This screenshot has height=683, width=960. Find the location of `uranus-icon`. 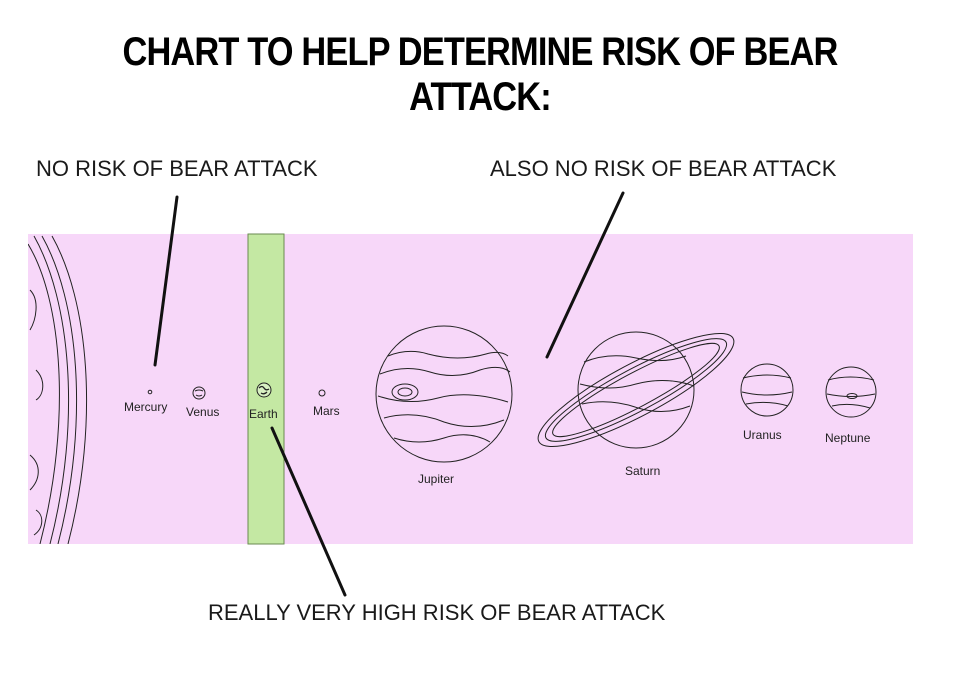

uranus-icon is located at coordinates (767, 390).